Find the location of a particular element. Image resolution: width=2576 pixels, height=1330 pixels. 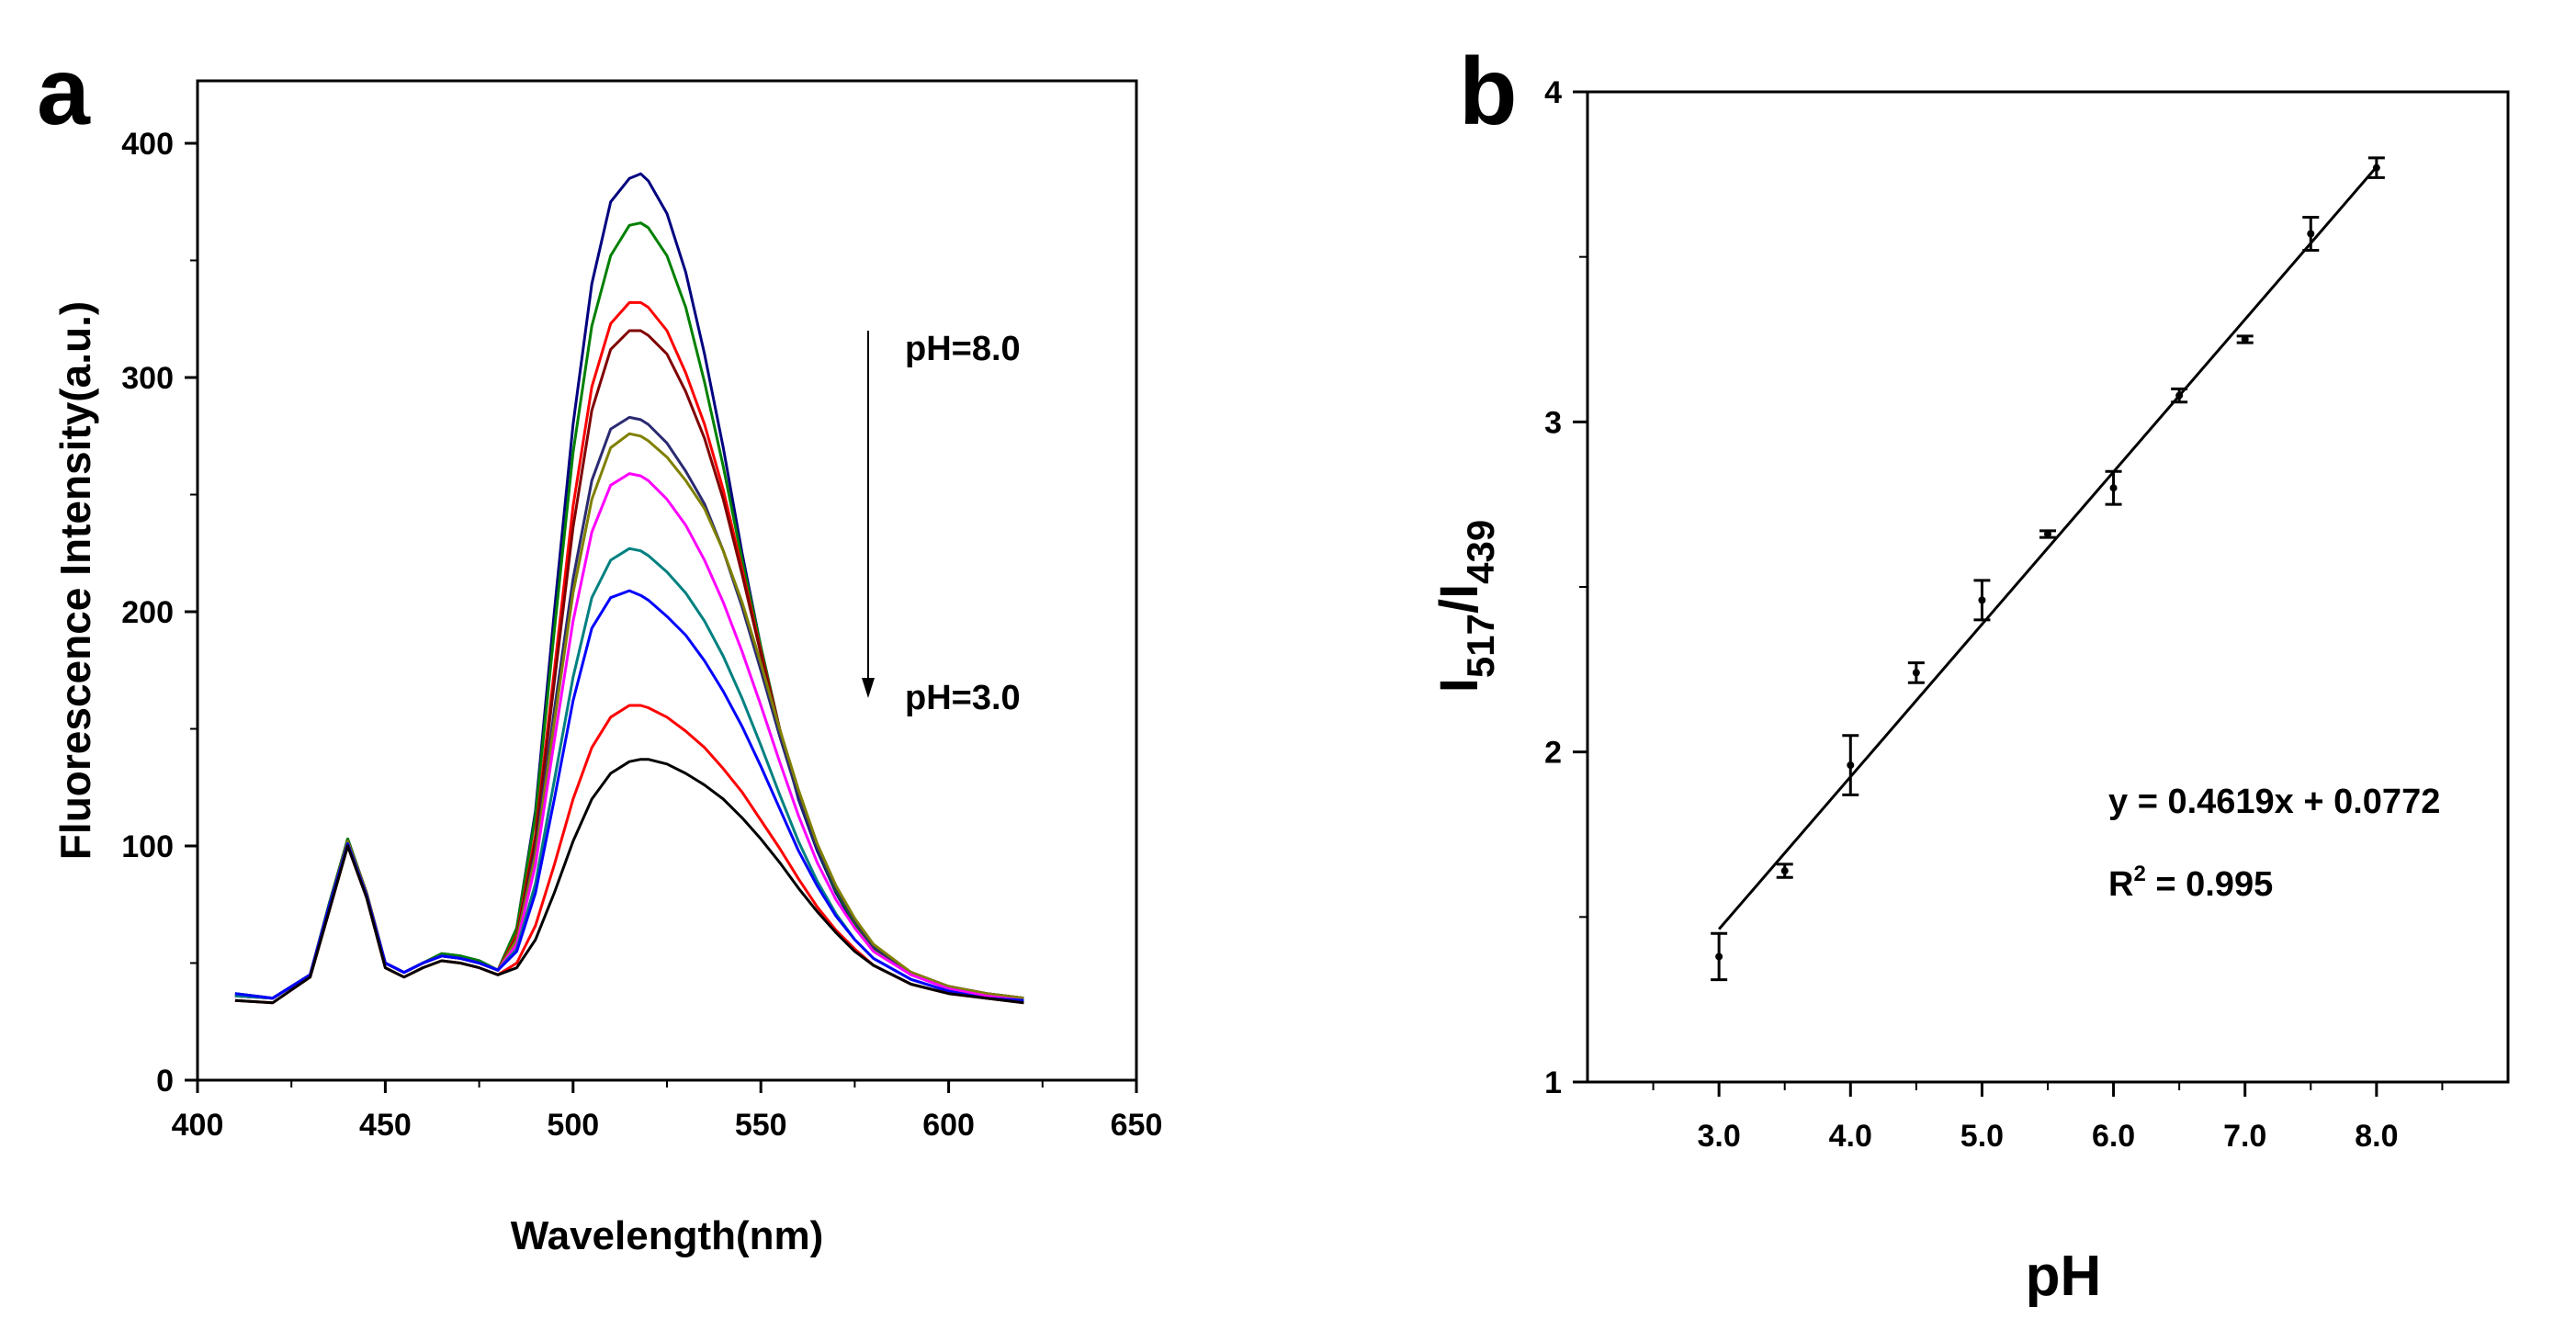

panel-a-x-tick-label: 400 is located at coordinates (198, 1125).